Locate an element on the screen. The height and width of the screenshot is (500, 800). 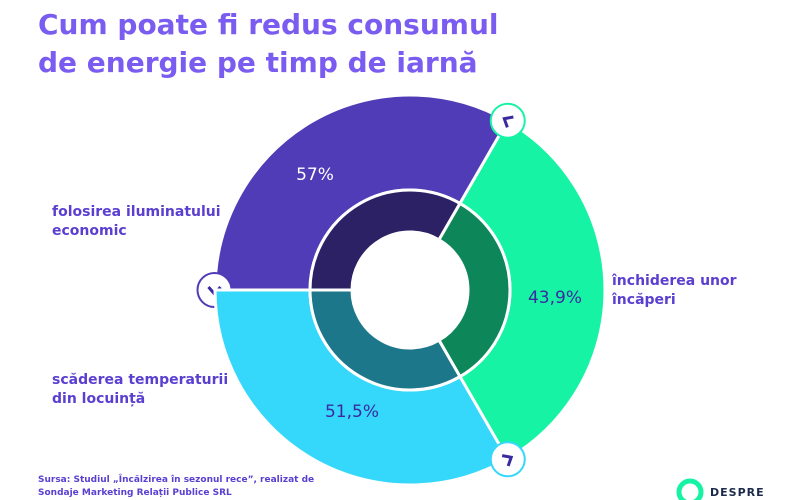
value-label: 51,5% is located at coordinates (352, 412).